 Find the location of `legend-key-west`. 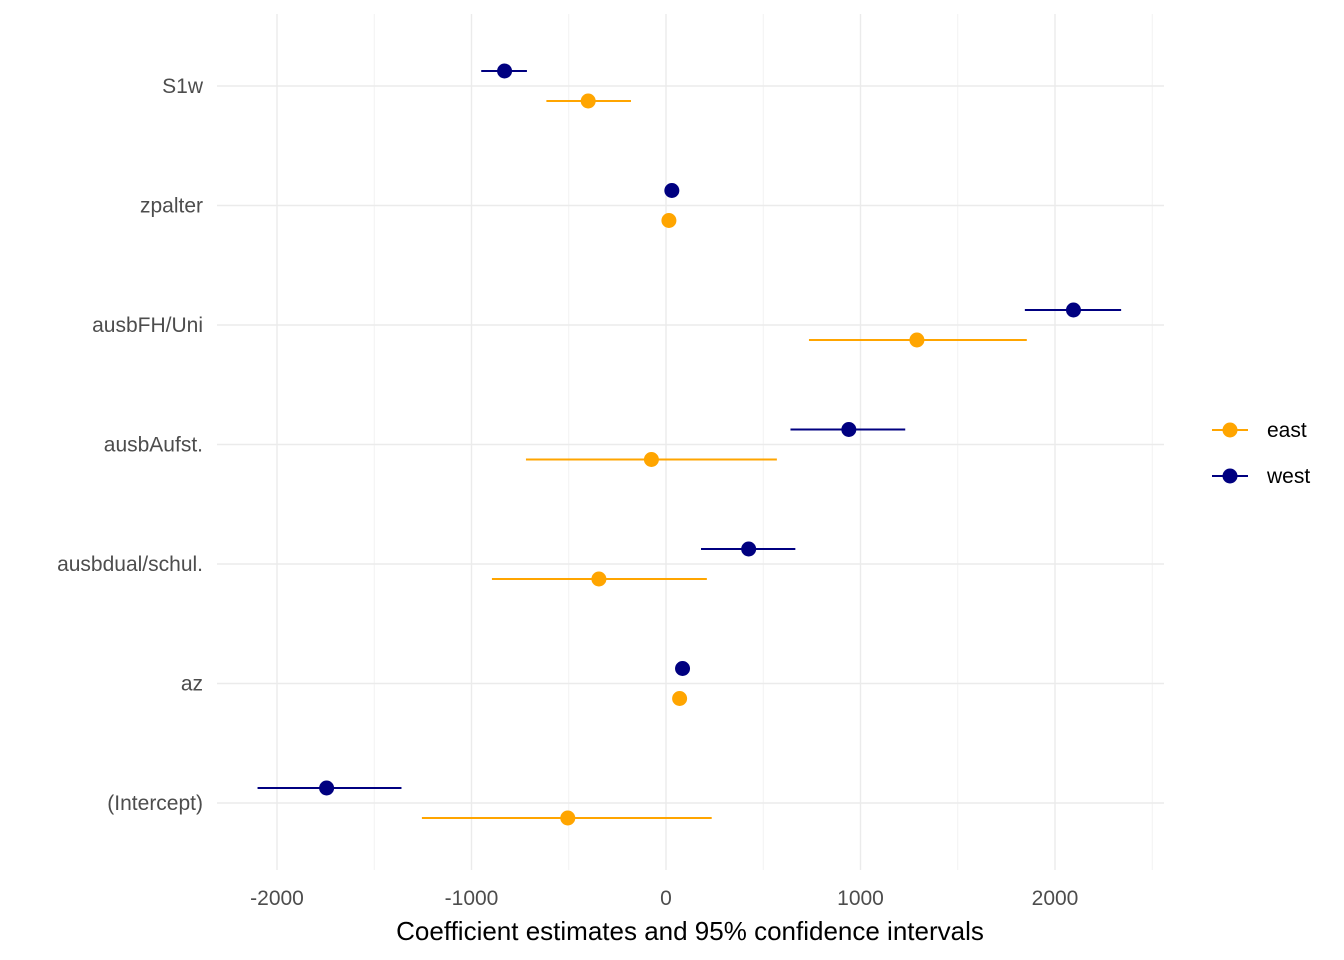

legend-key-west is located at coordinates (1230, 476).